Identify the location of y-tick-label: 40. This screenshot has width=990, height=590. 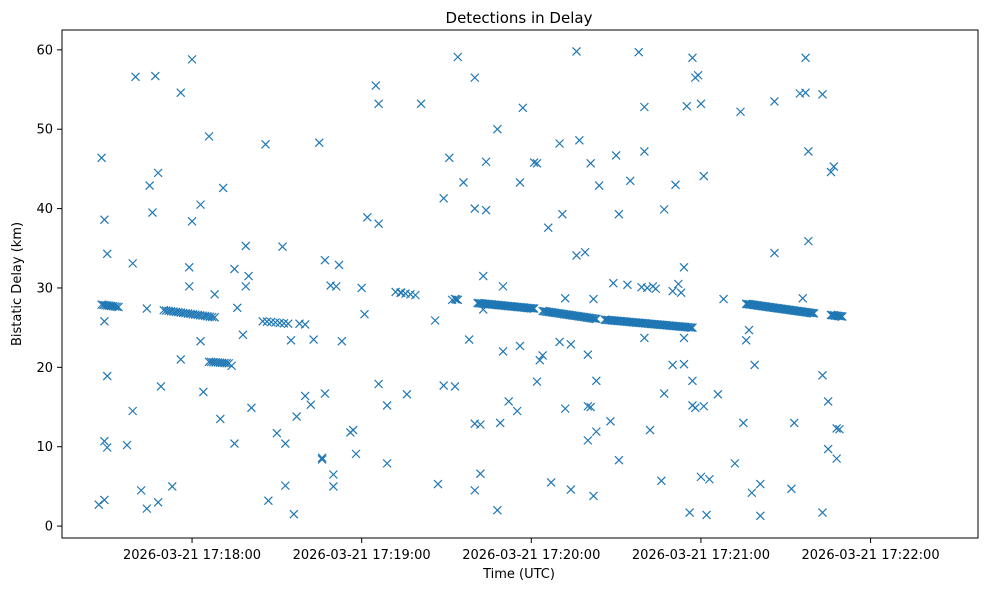
(44, 209).